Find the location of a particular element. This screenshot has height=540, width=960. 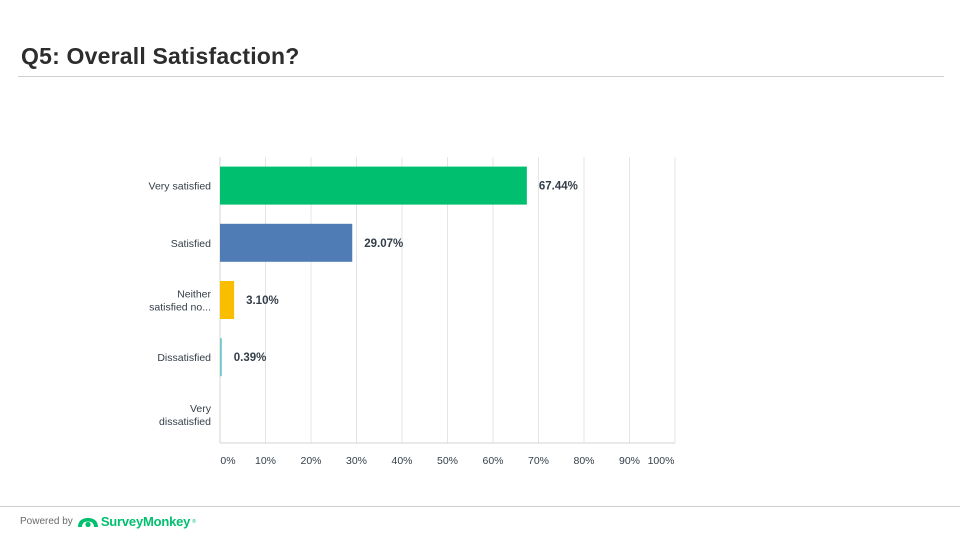

x-tick-label: 20% is located at coordinates (310, 461).